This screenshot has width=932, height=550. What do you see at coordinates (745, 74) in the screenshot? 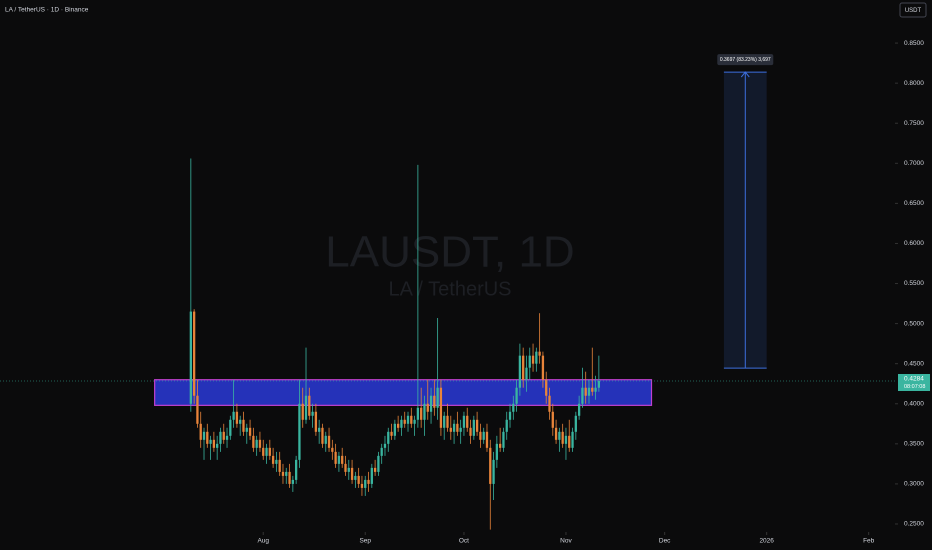
I see `measure-arrowhead` at bounding box center [745, 74].